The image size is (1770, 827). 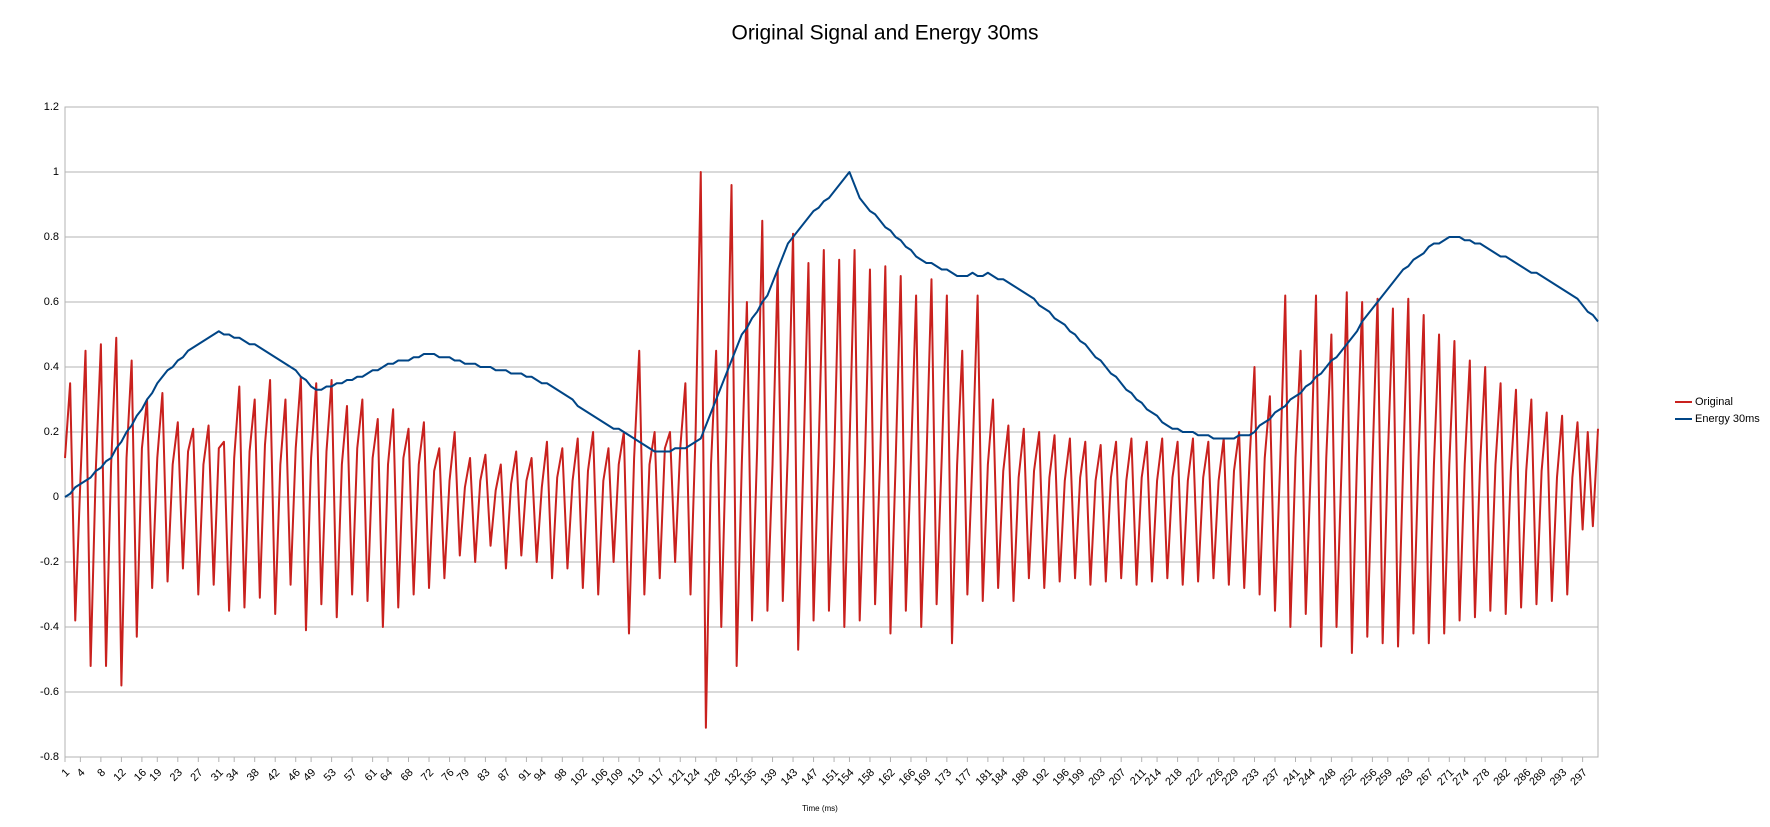 I want to click on legend-label: Energy 30ms, so click(x=1727, y=419).